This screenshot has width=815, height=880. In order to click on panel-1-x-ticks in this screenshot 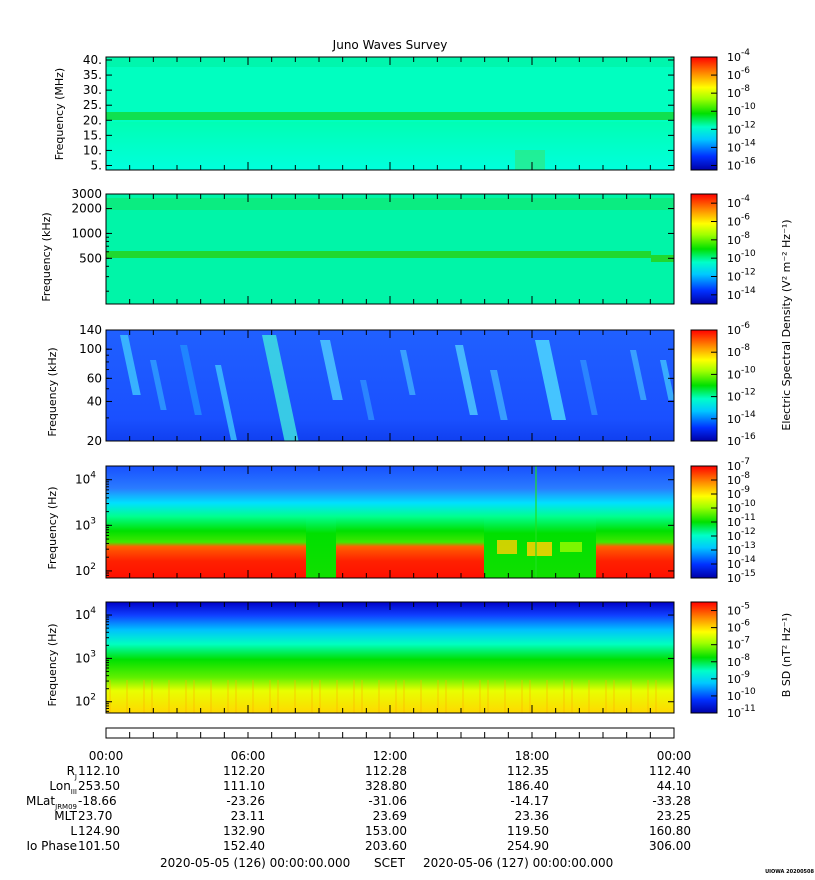, I will do `click(390, 113)`.